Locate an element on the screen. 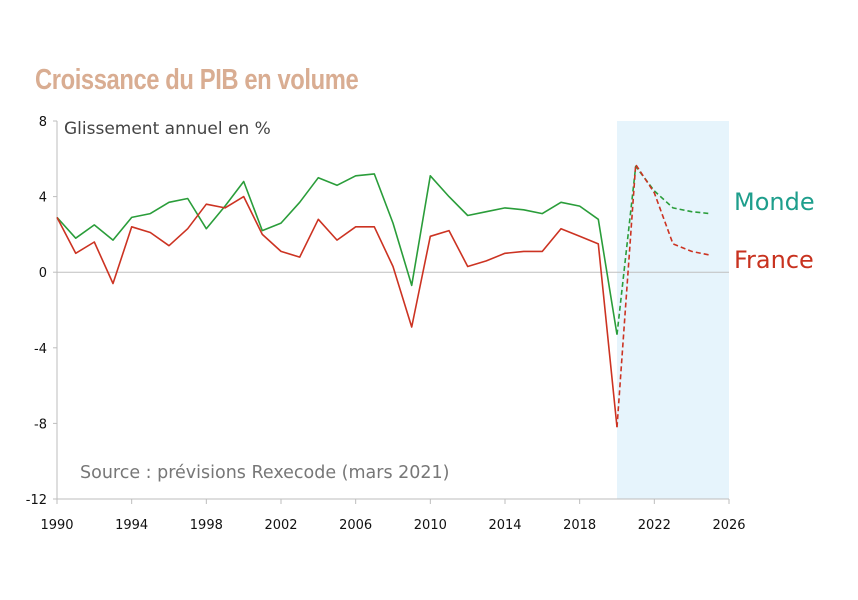 The image size is (858, 600). x-tick-label: 2026 is located at coordinates (728, 525).